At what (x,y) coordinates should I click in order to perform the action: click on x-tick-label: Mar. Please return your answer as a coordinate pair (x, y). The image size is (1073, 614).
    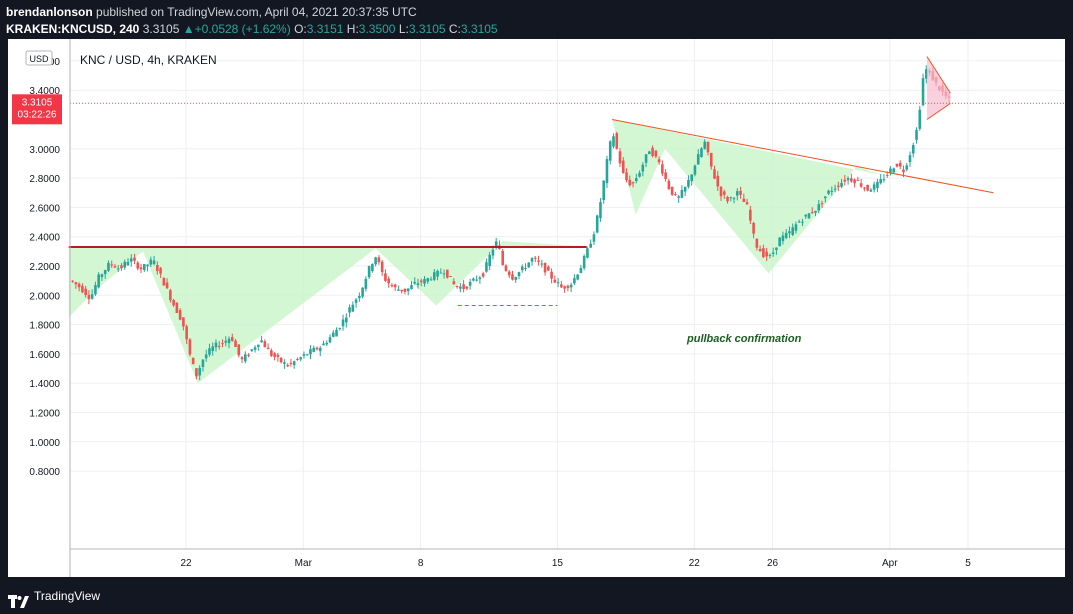
    Looking at the image, I should click on (304, 563).